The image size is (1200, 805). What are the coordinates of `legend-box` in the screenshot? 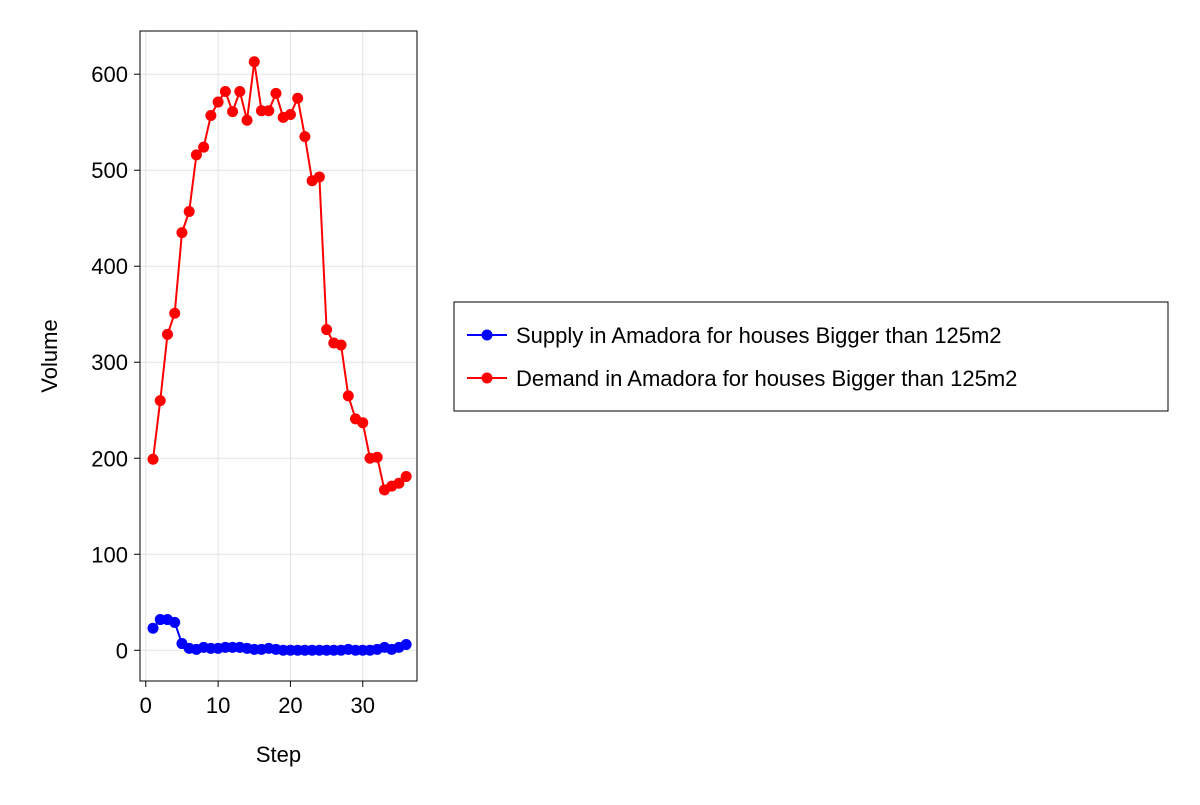 It's located at (811, 356).